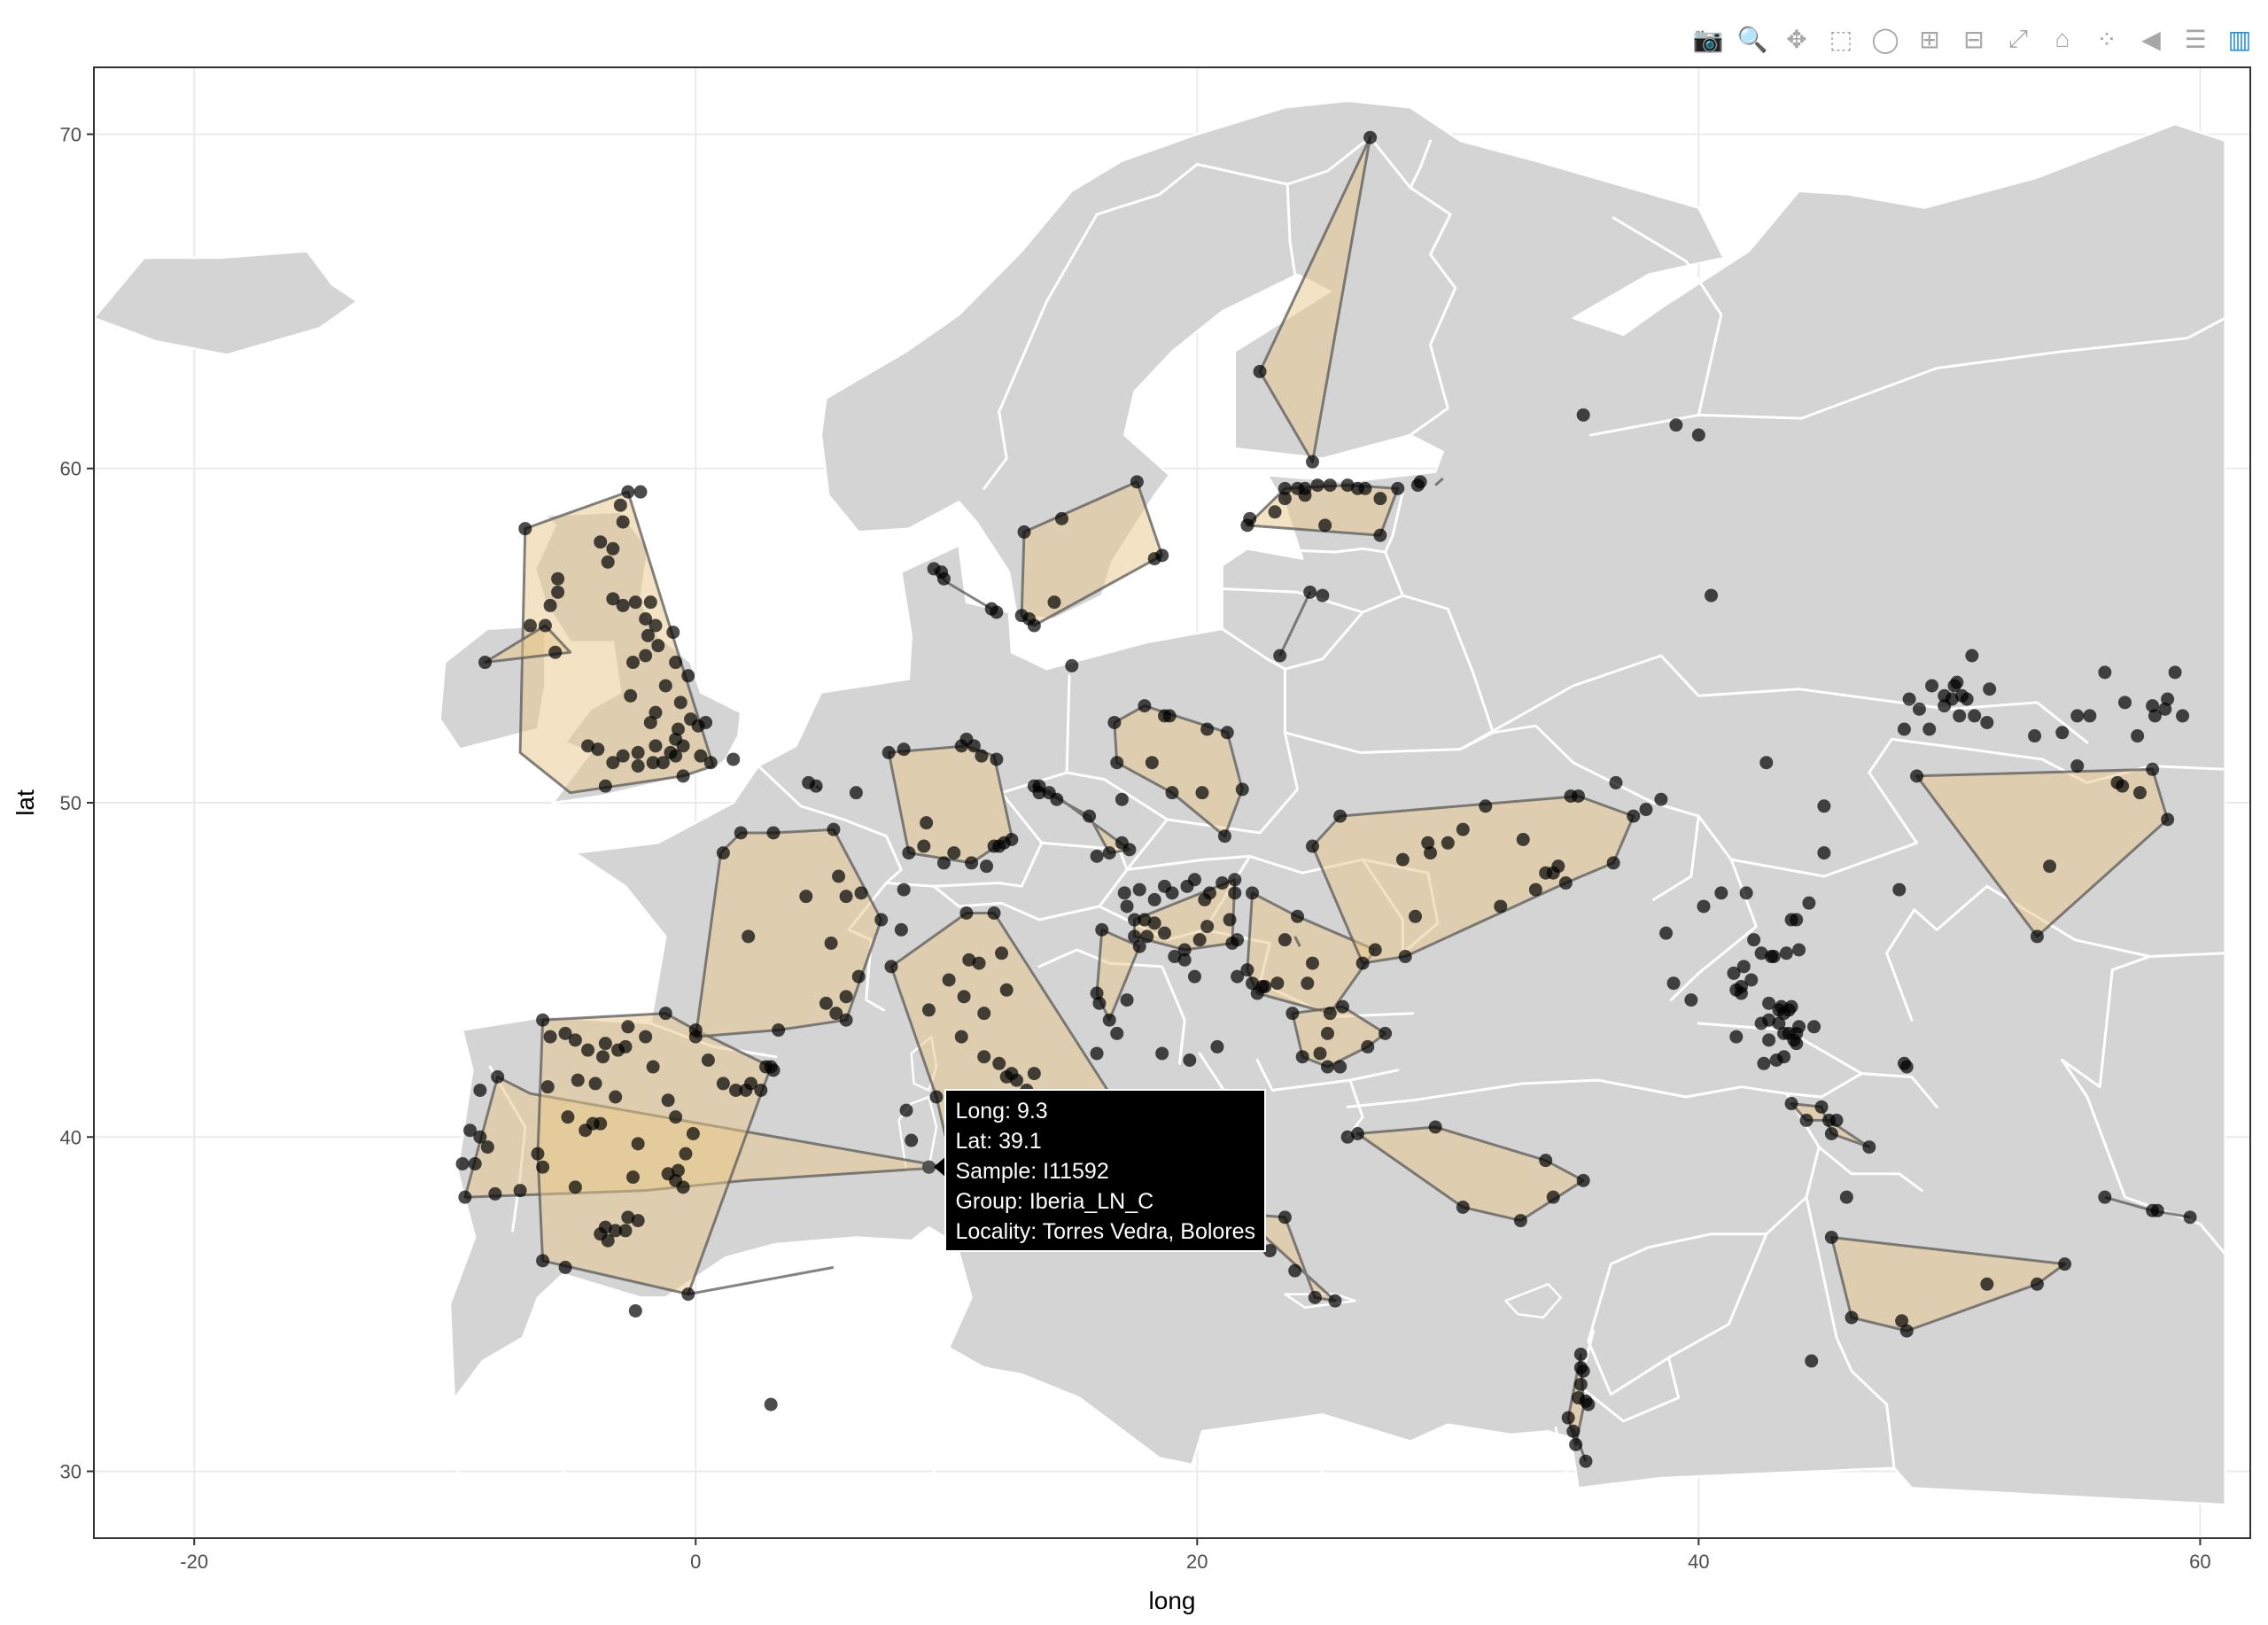  I want to click on zoom-icon: 🔍, so click(1752, 39).